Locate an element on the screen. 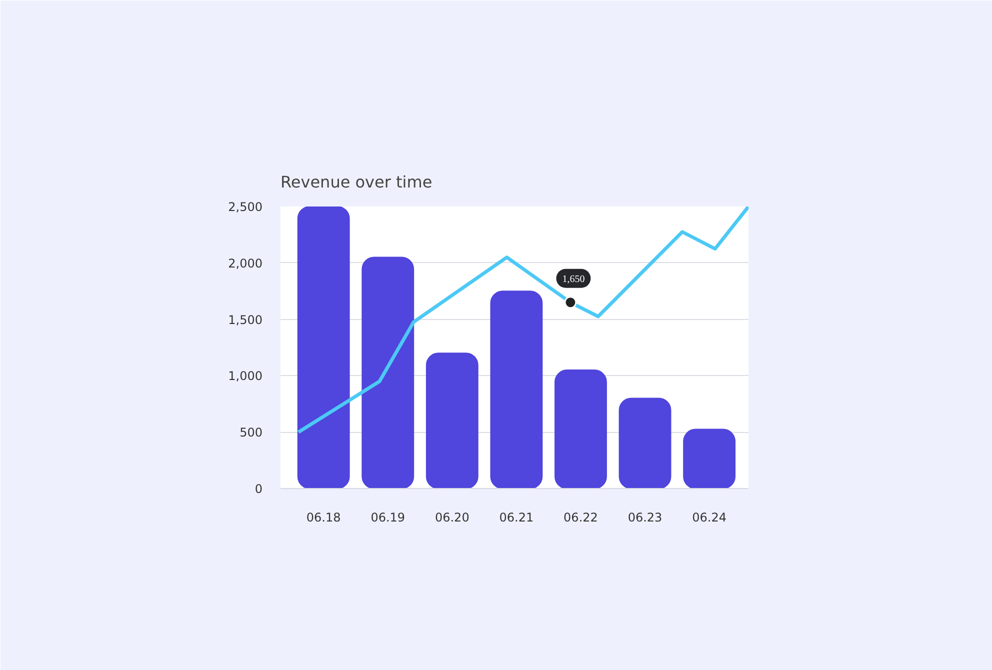  data-label: 1,650 is located at coordinates (573, 279).